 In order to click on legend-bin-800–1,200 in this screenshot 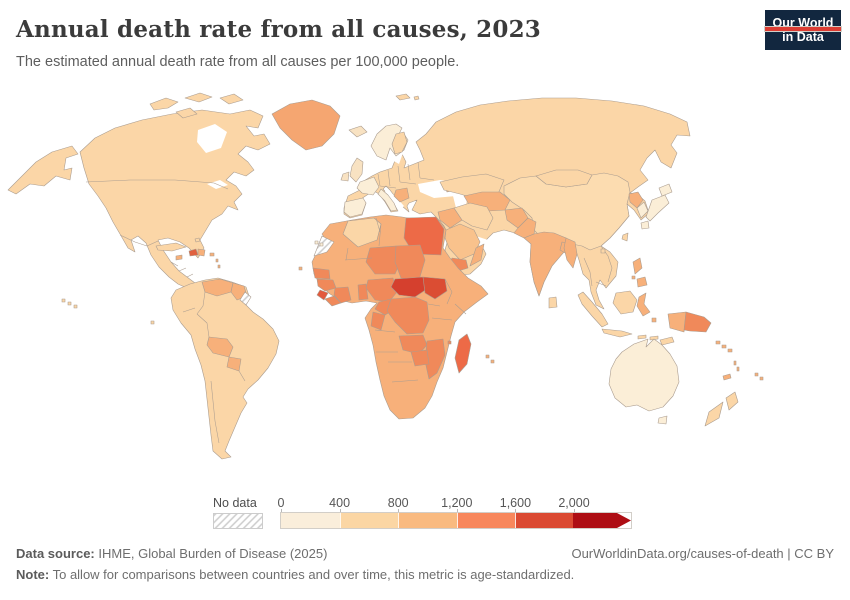, I will do `click(427, 520)`.